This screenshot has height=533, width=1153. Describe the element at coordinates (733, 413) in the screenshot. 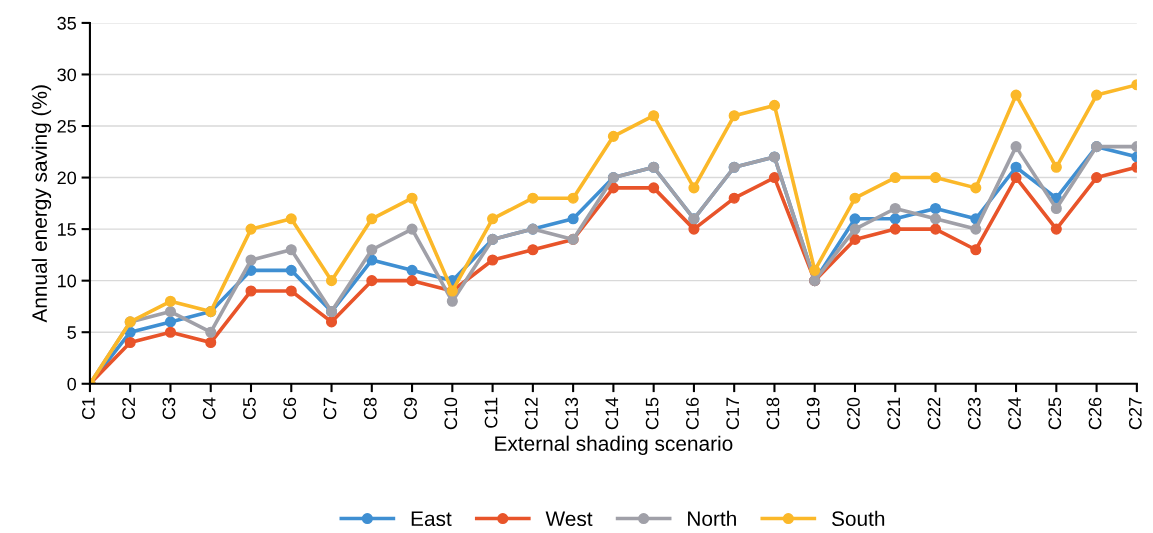

I see `x-tick-label: C17` at that location.